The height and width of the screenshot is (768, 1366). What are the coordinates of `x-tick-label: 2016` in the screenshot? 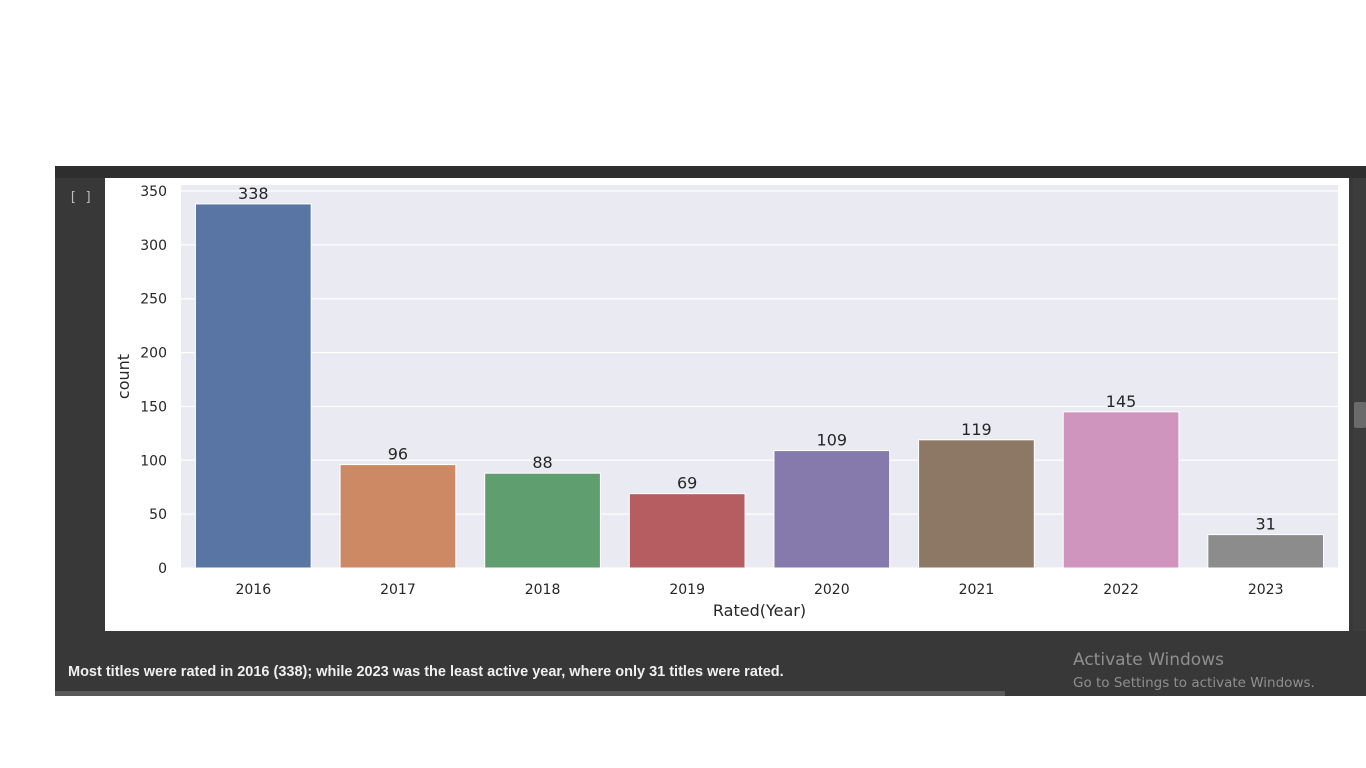 It's located at (253, 590).